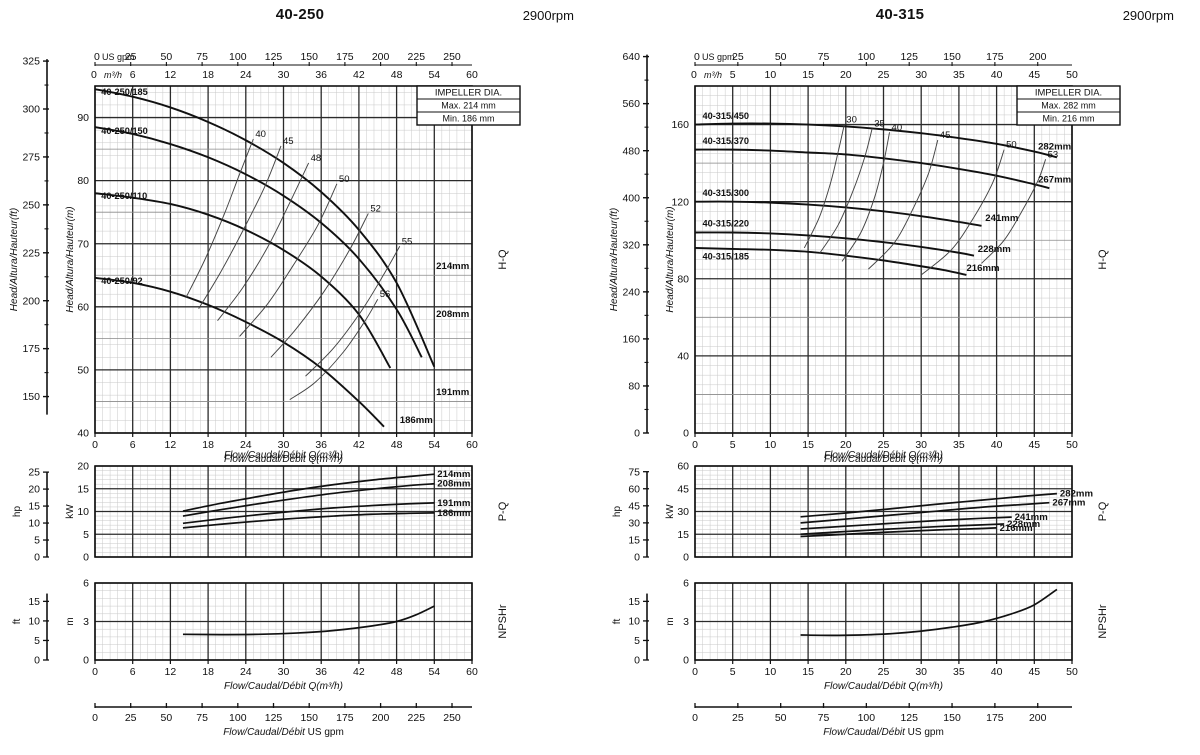 The height and width of the screenshot is (755, 1200). What do you see at coordinates (407, 241) in the screenshot?
I see `efficiency-label-55: 55` at bounding box center [407, 241].